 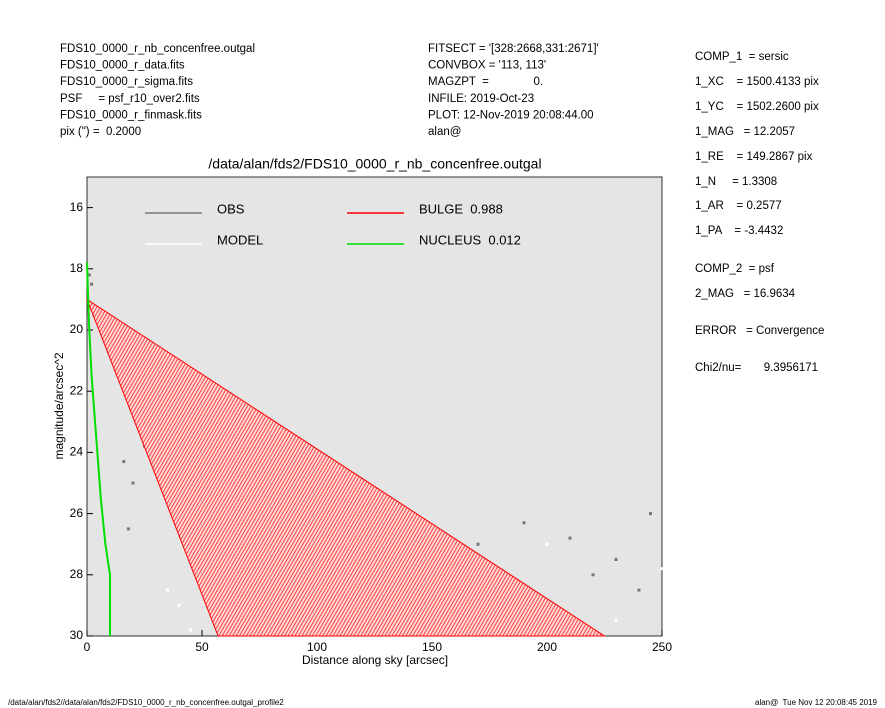 I want to click on header-right-line: COMP_2 = psf, so click(x=735, y=269).